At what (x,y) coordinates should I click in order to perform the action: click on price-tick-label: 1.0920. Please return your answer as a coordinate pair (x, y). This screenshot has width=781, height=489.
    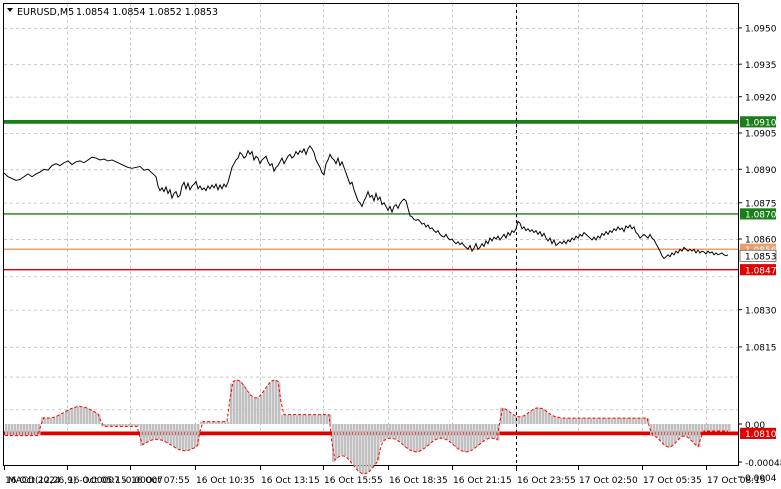
    Looking at the image, I should click on (760, 99).